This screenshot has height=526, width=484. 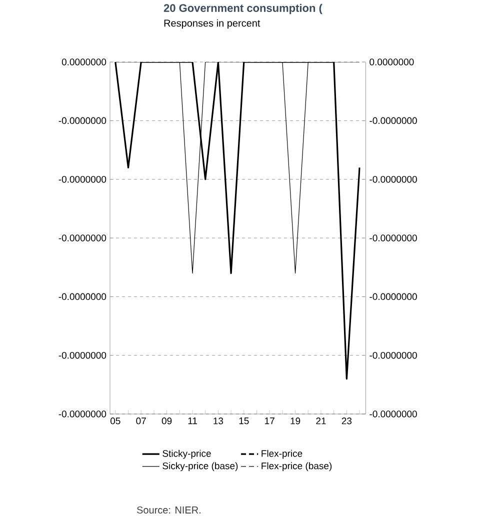 I want to click on chart-subtitle: Responses in percent, so click(x=212, y=24).